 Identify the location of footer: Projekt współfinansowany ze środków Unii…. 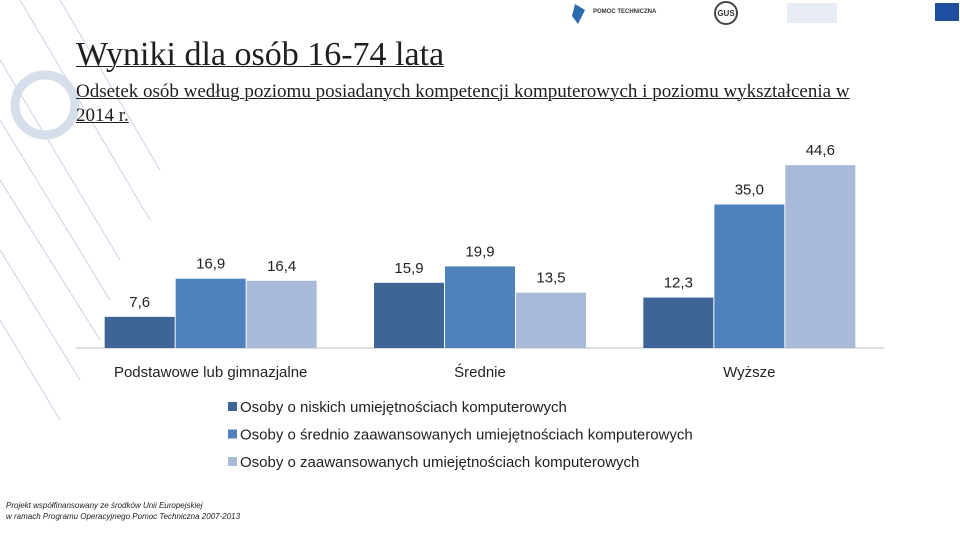
(123, 511).